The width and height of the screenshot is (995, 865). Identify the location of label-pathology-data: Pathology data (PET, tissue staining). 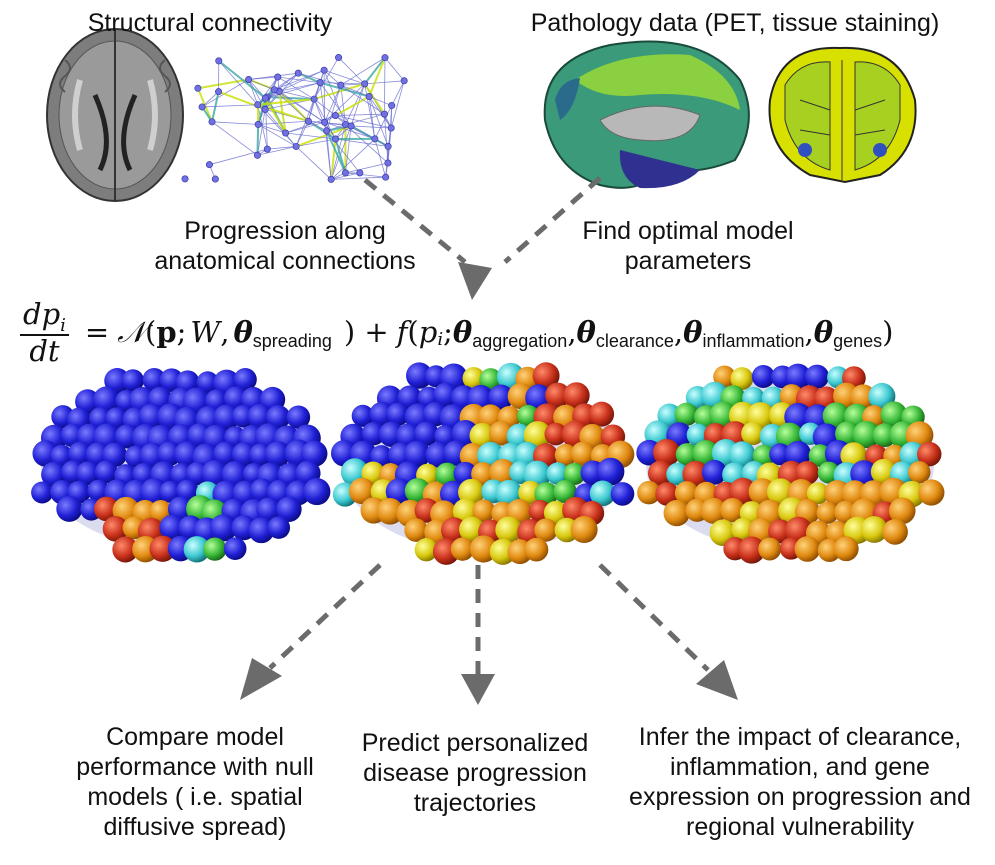
(735, 23).